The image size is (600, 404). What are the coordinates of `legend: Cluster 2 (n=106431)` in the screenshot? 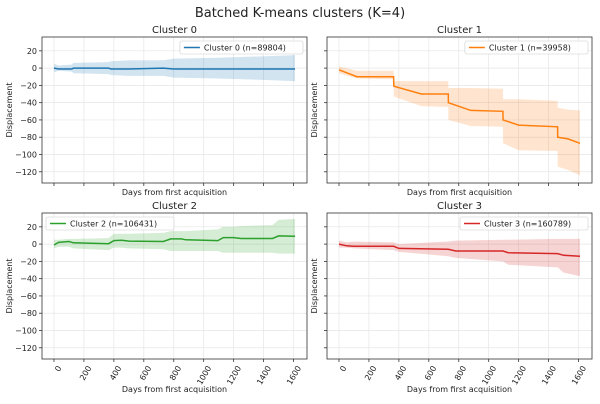 It's located at (110, 223).